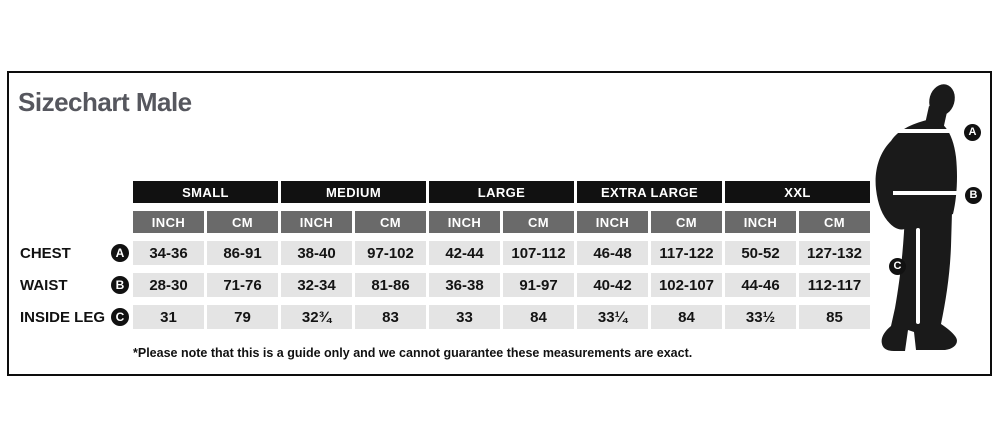 This screenshot has width=1000, height=431. Describe the element at coordinates (972, 132) in the screenshot. I see `figure-marker-a: A` at that location.